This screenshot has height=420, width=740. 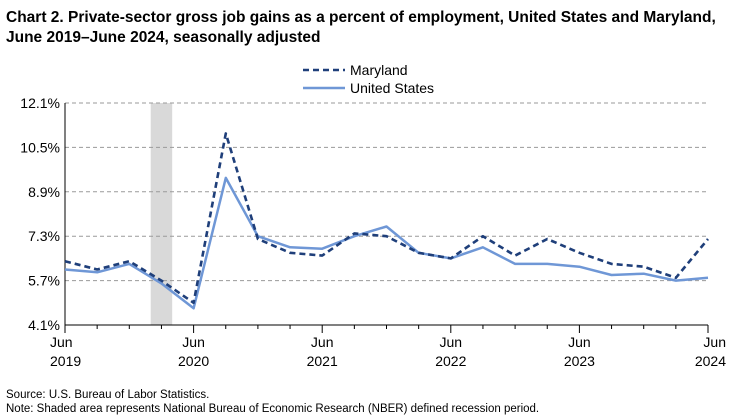 What do you see at coordinates (44, 192) in the screenshot?
I see `y-tick-label: 8.9%` at bounding box center [44, 192].